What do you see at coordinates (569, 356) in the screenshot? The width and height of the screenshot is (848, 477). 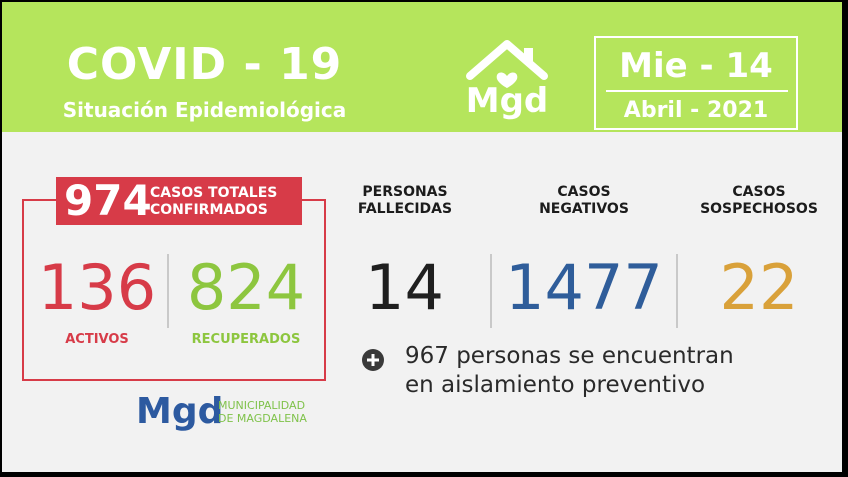 I see `isolation-line1: 967 personas se encuentran` at bounding box center [569, 356].